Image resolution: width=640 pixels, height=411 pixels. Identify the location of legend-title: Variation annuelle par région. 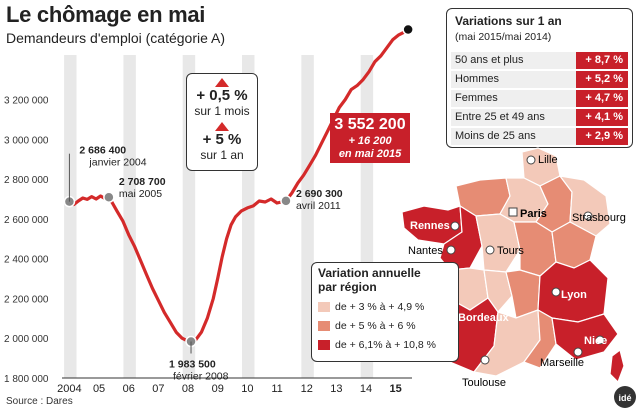
(369, 280).